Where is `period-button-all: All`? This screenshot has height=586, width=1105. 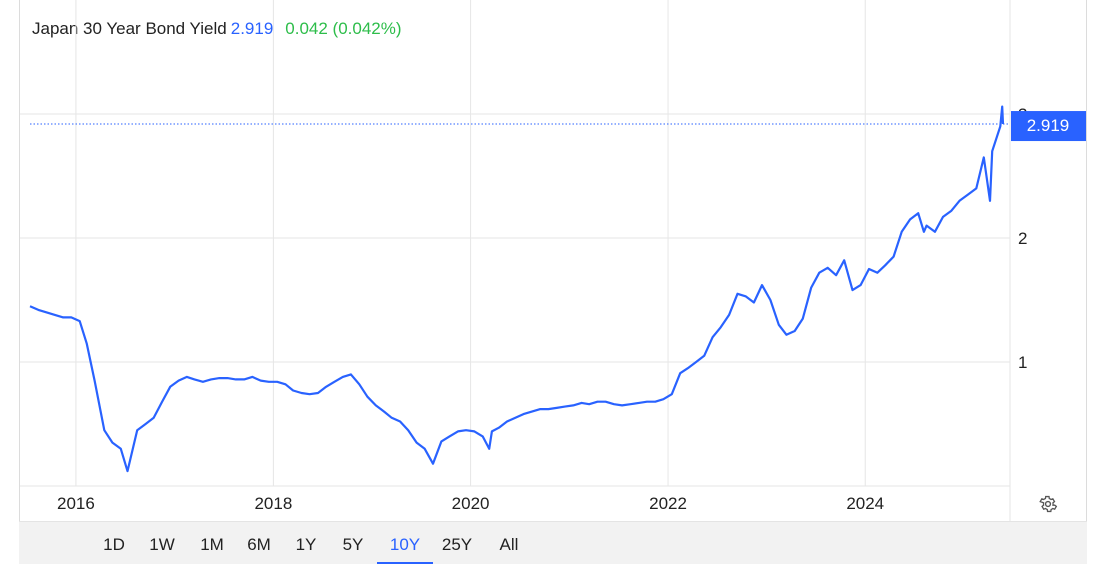
period-button-all: All is located at coordinates (509, 543).